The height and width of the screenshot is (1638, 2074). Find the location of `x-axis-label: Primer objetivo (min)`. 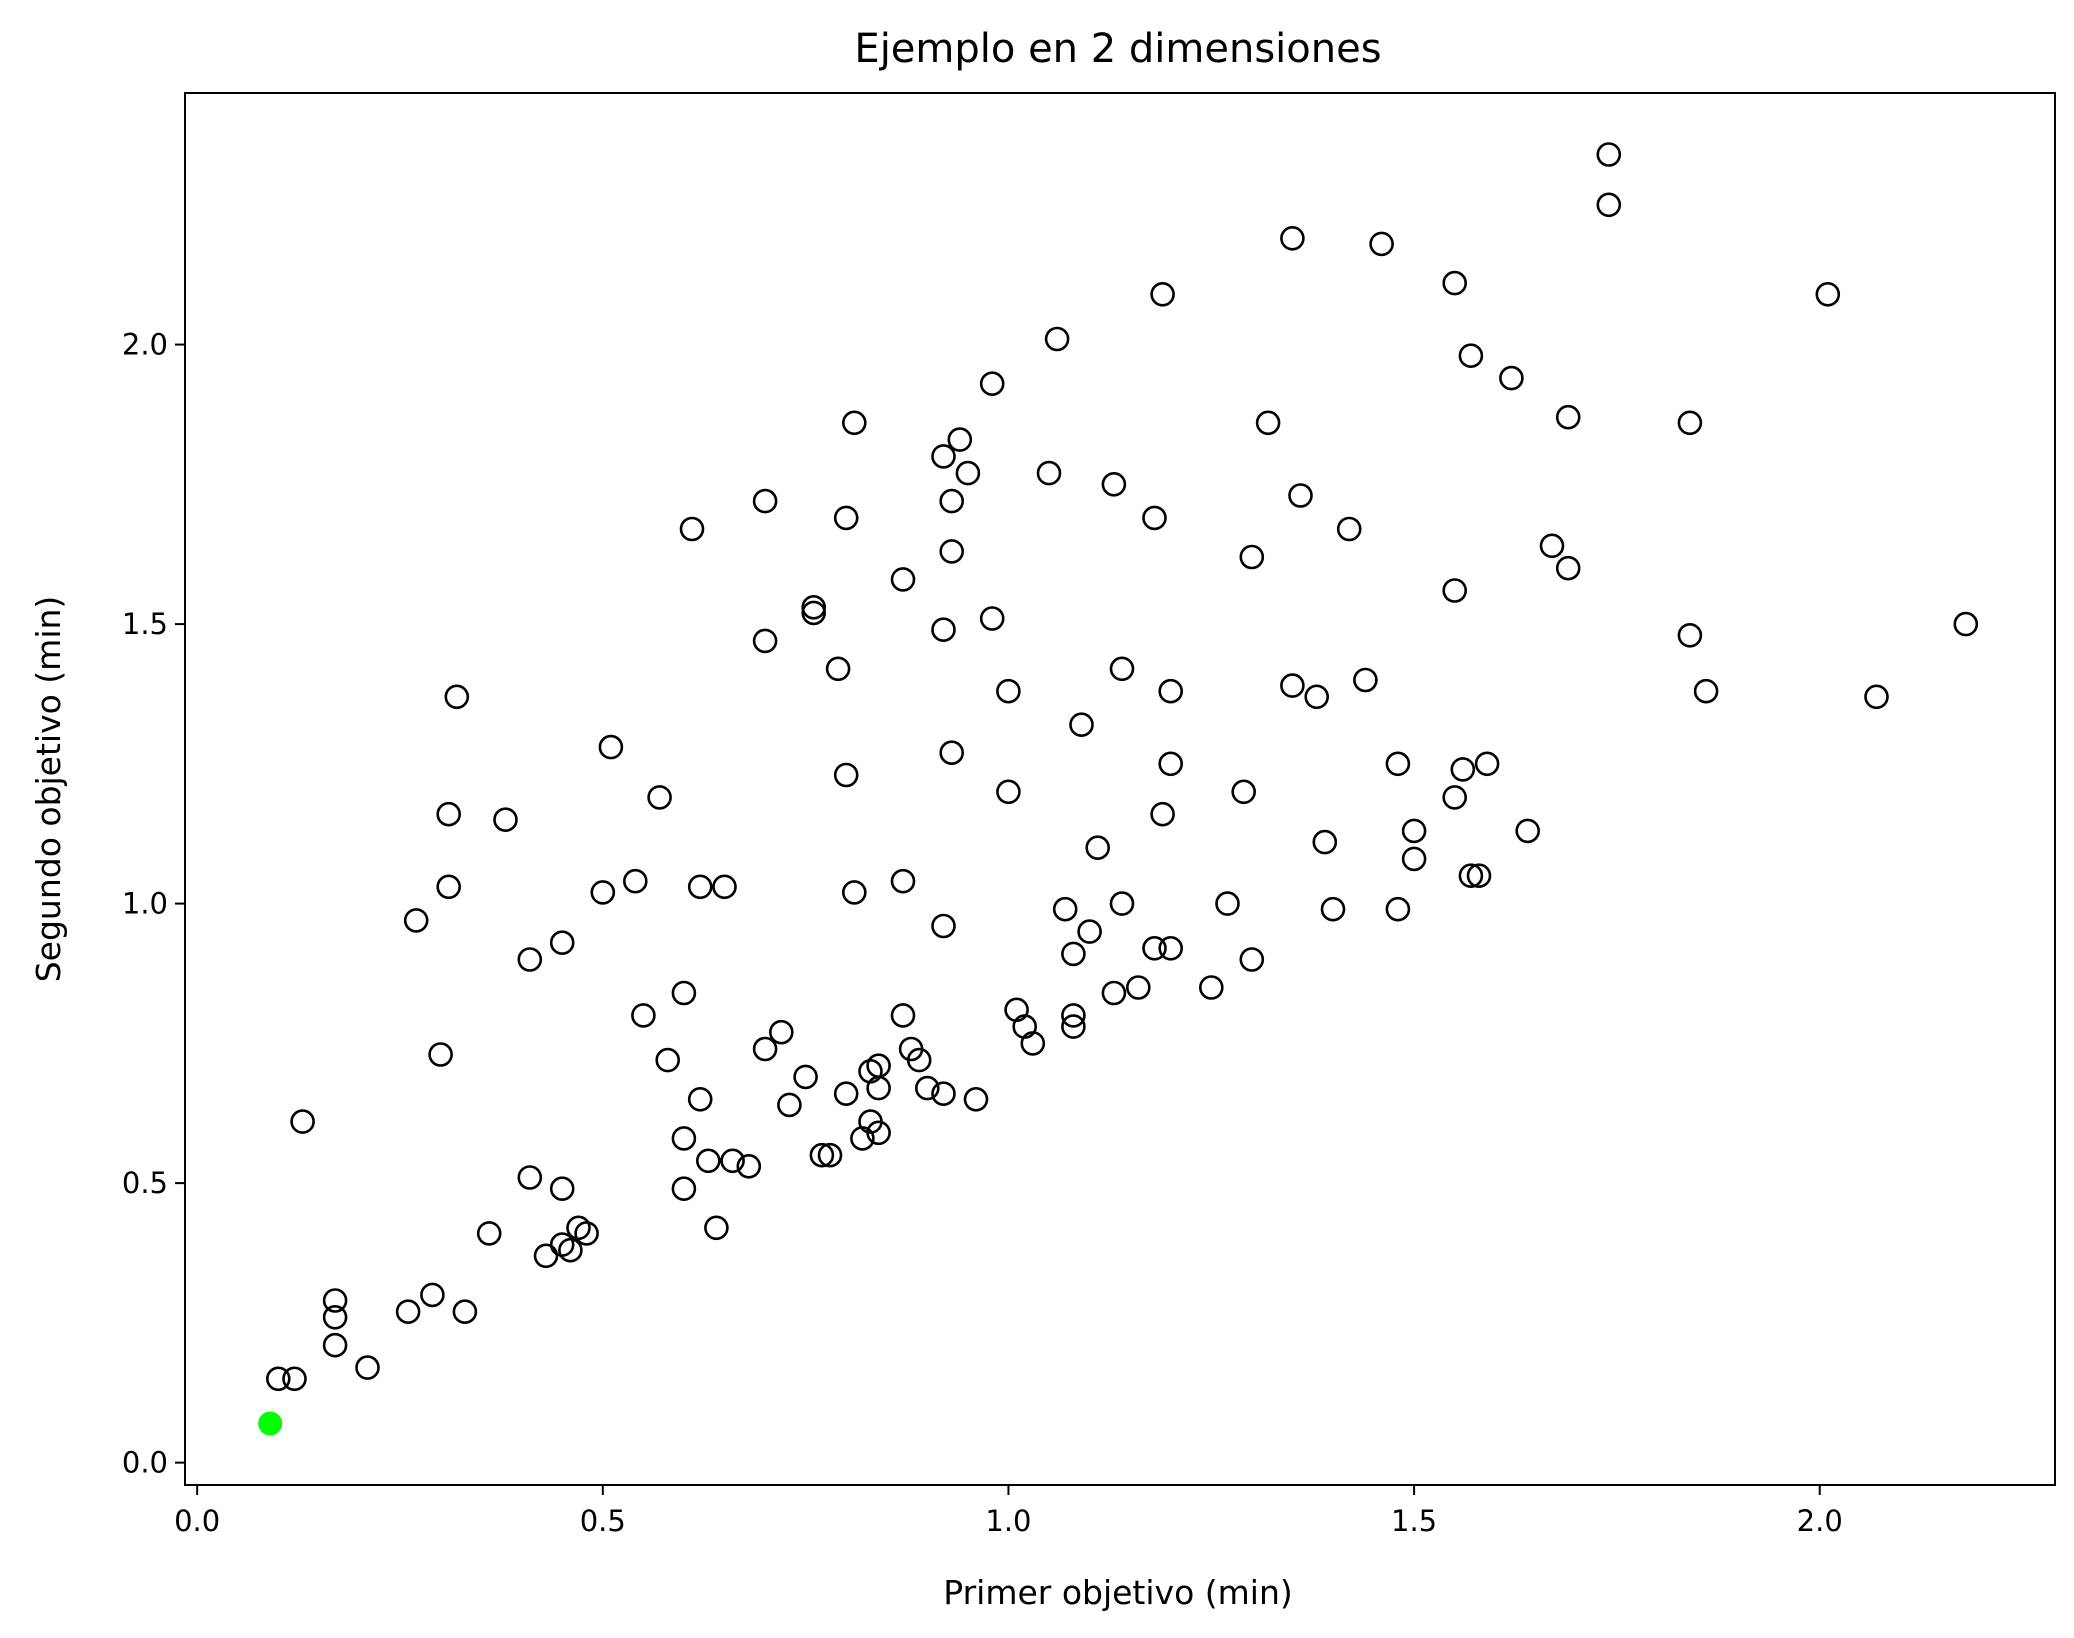

x-axis-label: Primer objetivo (min) is located at coordinates (1117, 1592).